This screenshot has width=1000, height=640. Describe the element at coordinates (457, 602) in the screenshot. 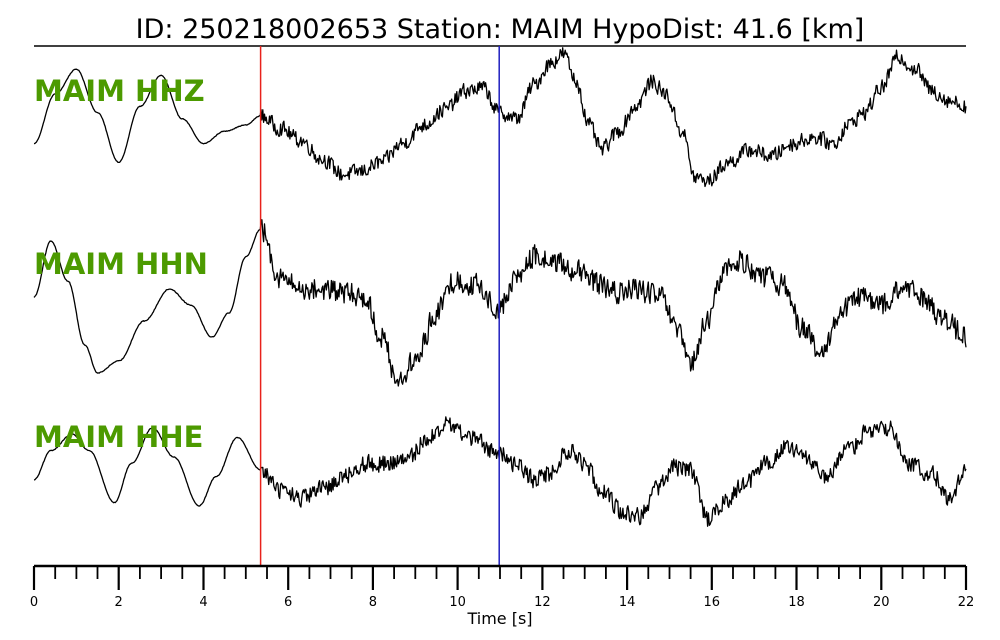

I see `x-tick-label: 10` at that location.